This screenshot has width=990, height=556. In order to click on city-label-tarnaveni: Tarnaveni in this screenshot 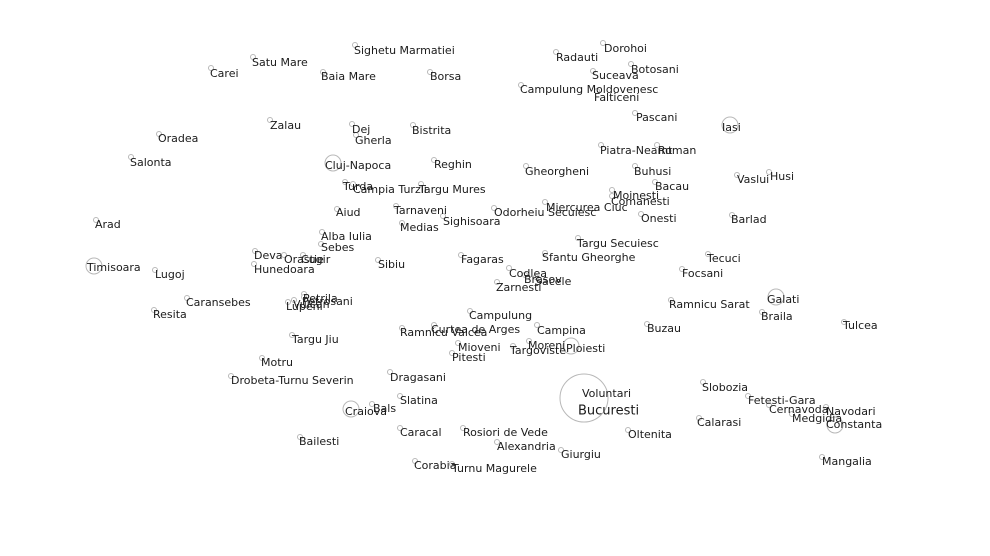, I will do `click(420, 210)`.